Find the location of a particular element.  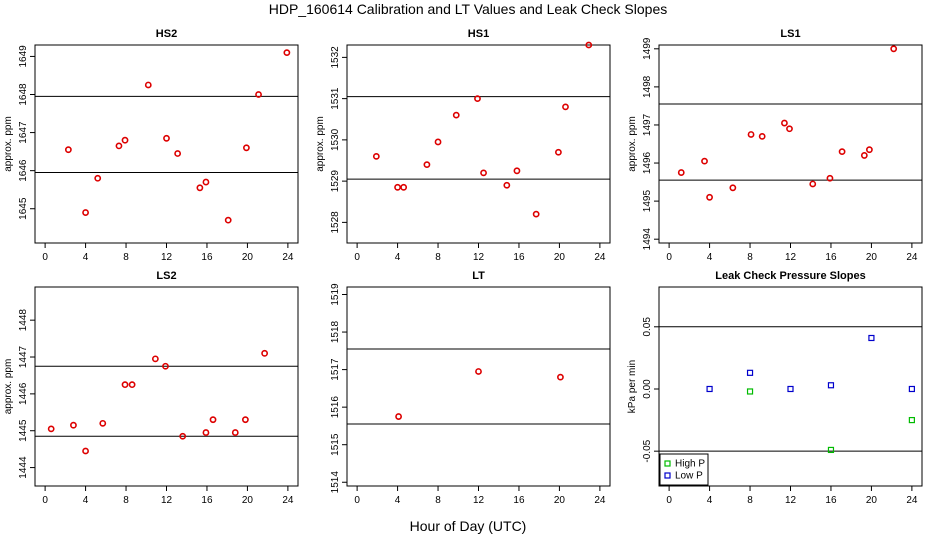

y-tick-label: 1532 is located at coordinates (335, 57).